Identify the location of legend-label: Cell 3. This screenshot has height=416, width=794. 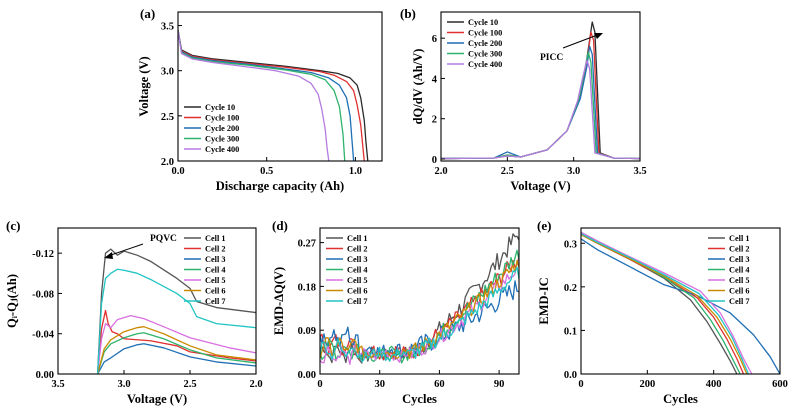
(215, 259).